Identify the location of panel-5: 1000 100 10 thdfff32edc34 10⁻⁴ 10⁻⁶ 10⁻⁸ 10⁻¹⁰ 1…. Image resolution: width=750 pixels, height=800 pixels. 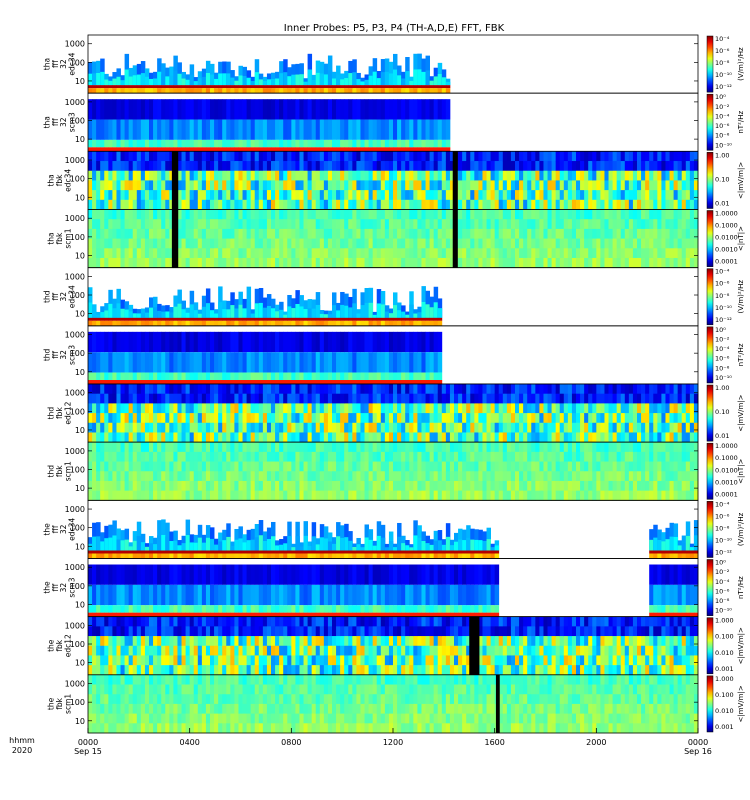
(393, 297).